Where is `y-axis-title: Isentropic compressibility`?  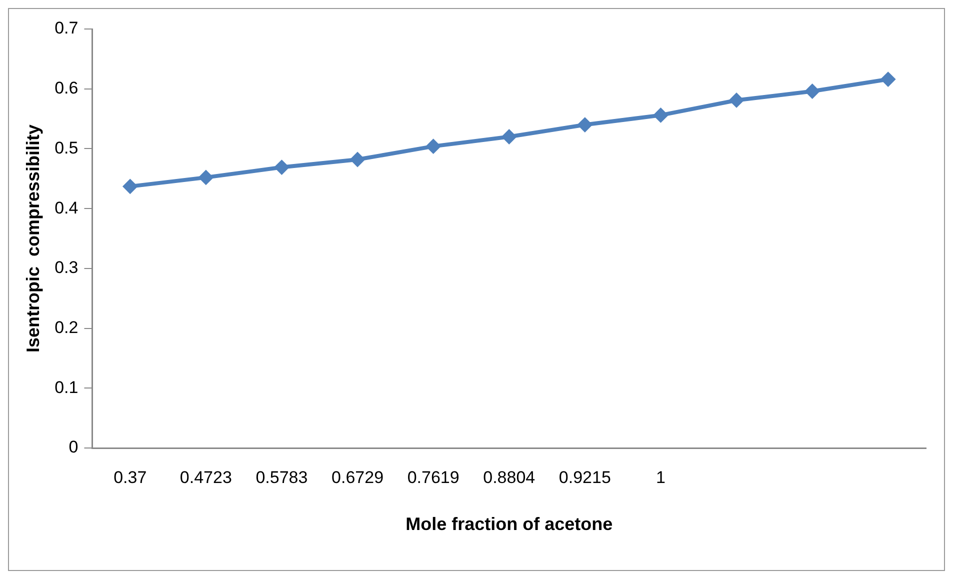
y-axis-title: Isentropic compressibility is located at coordinates (32, 238).